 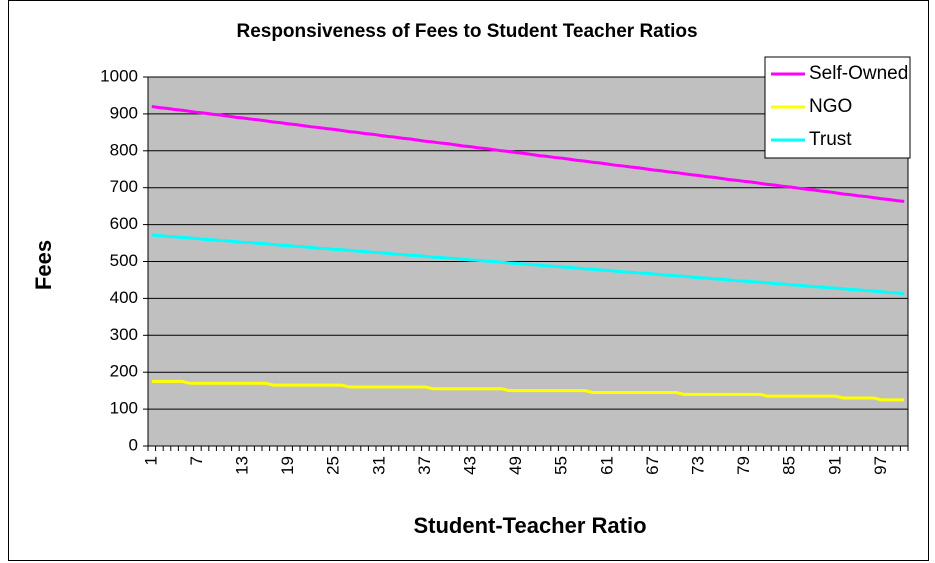 I want to click on x-tick-label: 91, so click(x=834, y=465).